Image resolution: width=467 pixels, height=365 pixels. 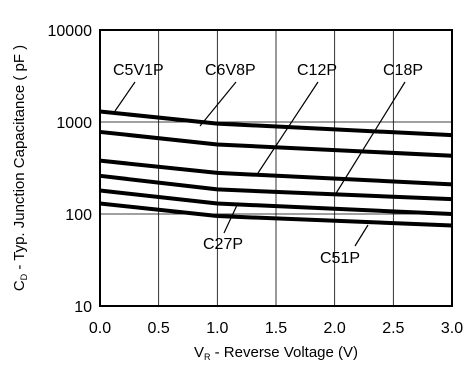 What do you see at coordinates (70, 31) in the screenshot?
I see `y-tick-label: 10000` at bounding box center [70, 31].